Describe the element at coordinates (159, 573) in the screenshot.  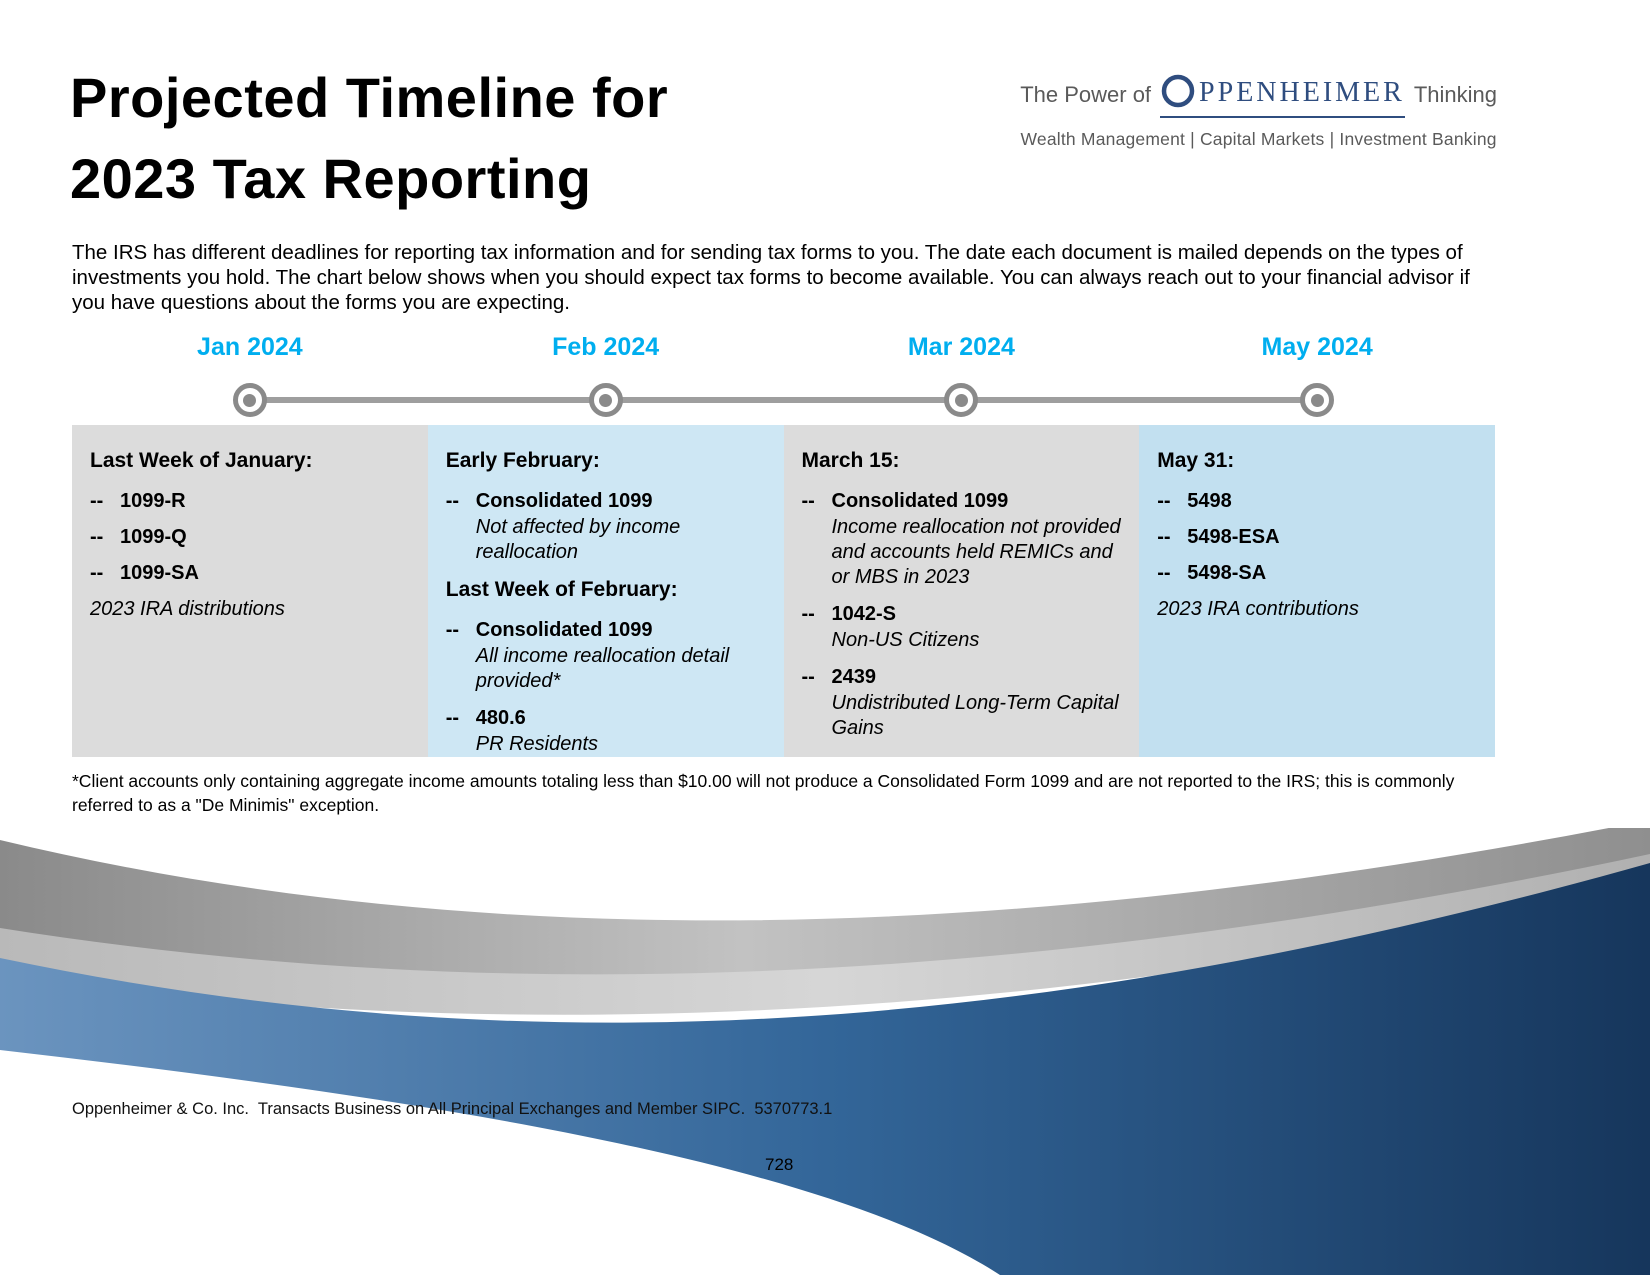
I see `form-name: 1099-SA` at that location.